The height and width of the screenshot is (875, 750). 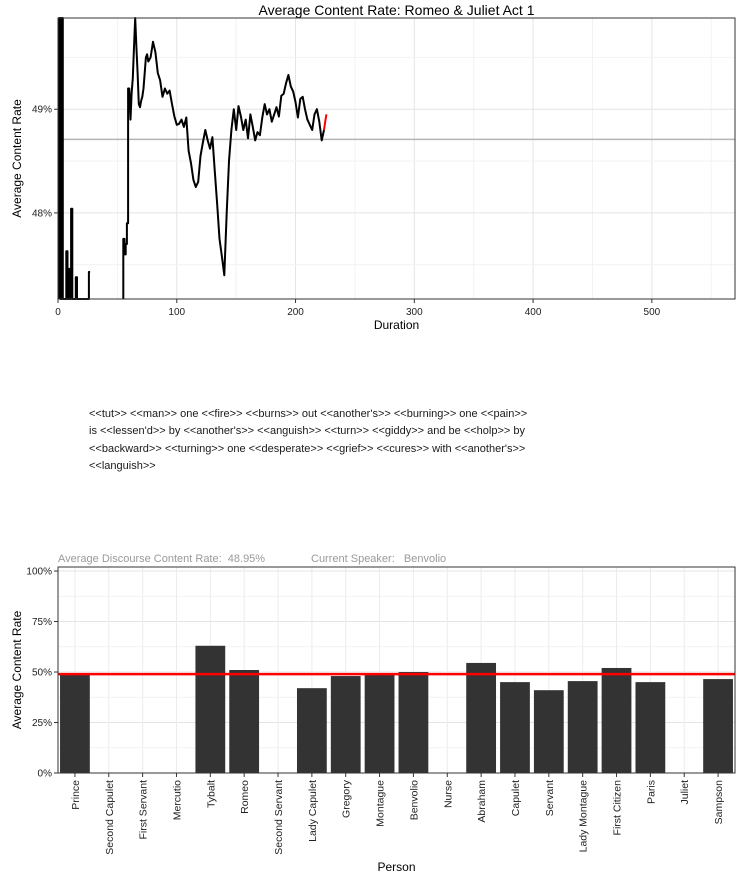 I want to click on x-tick-label: Paris, so click(x=651, y=792).